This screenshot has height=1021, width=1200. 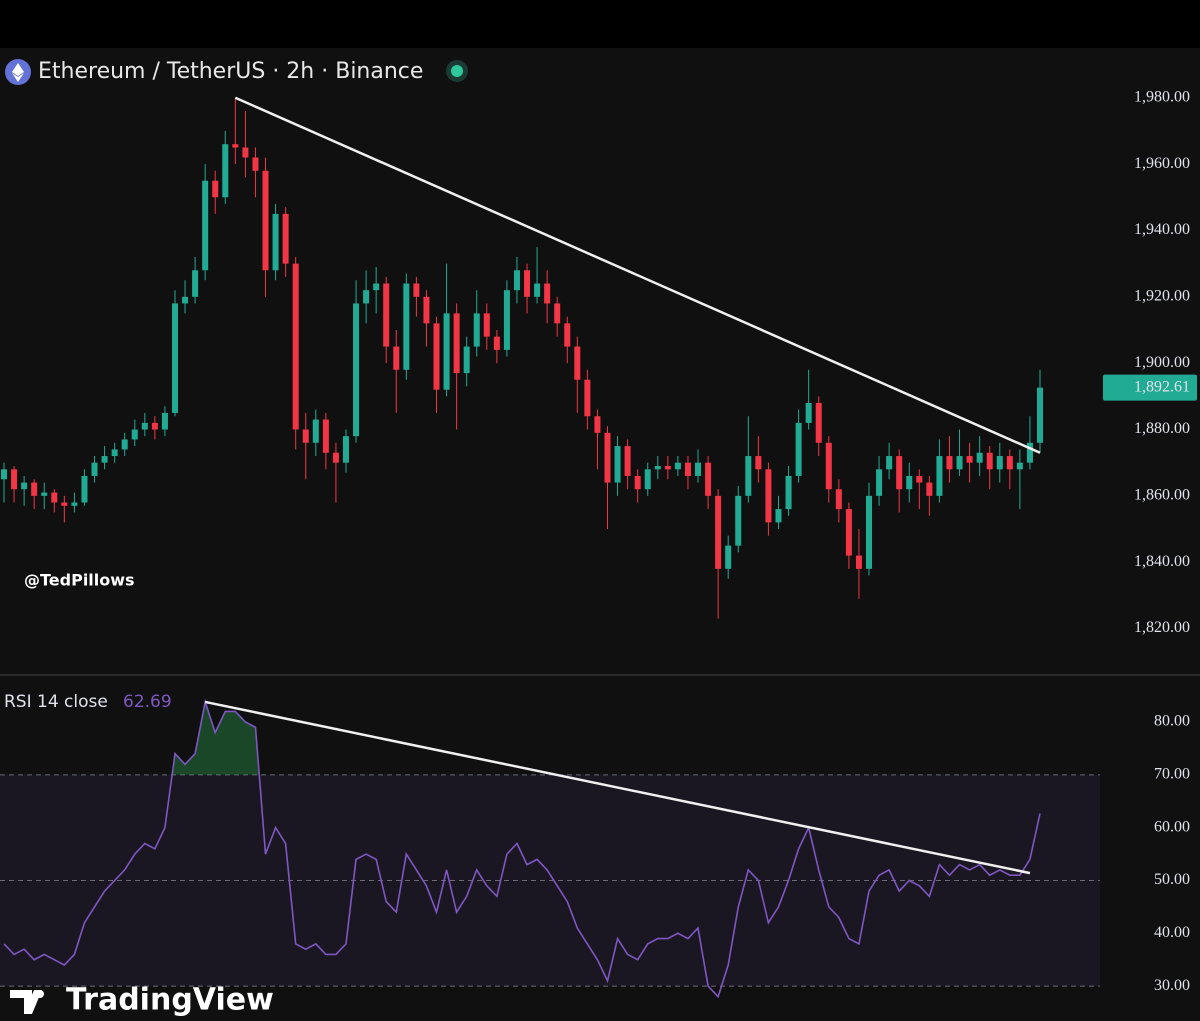 What do you see at coordinates (1172, 932) in the screenshot?
I see `y-tick-label: 40.00` at bounding box center [1172, 932].